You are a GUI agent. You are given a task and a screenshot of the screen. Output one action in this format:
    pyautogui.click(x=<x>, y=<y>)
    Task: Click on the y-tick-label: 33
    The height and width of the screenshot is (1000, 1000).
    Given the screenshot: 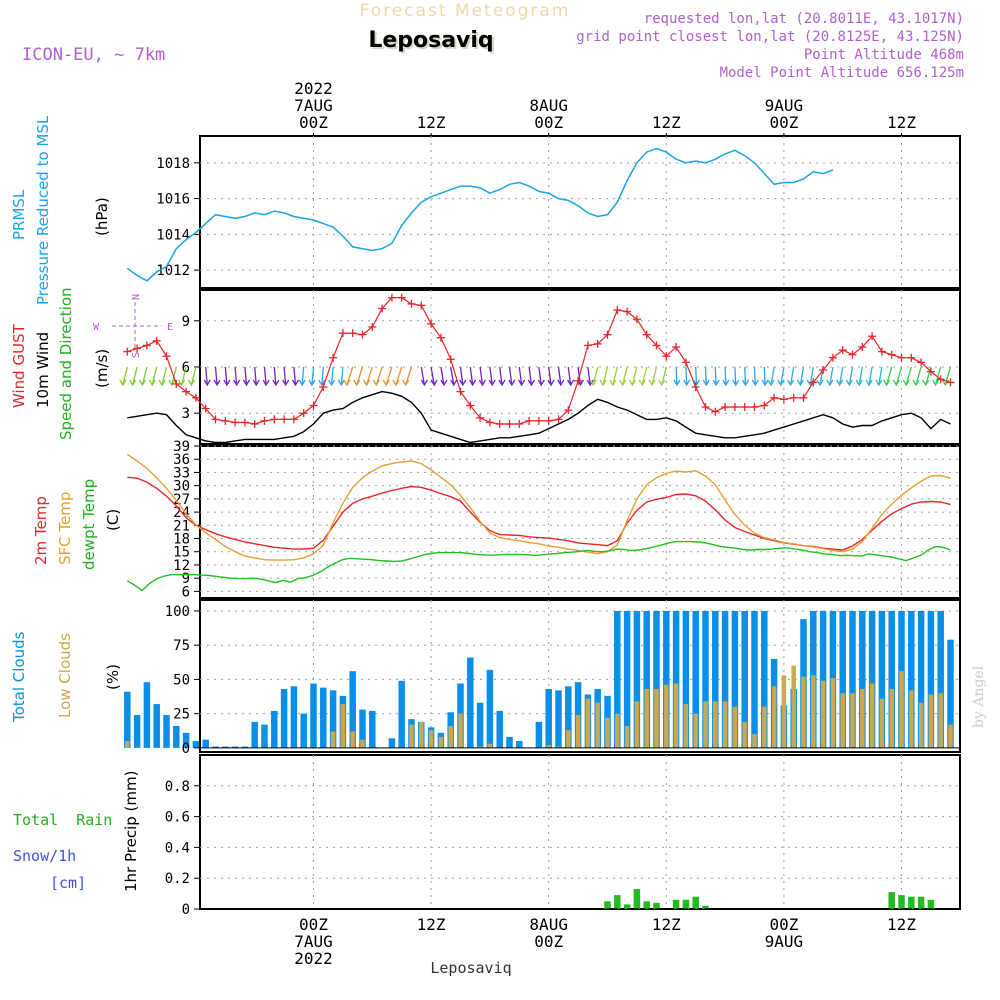 What is the action you would take?
    pyautogui.click(x=181, y=473)
    